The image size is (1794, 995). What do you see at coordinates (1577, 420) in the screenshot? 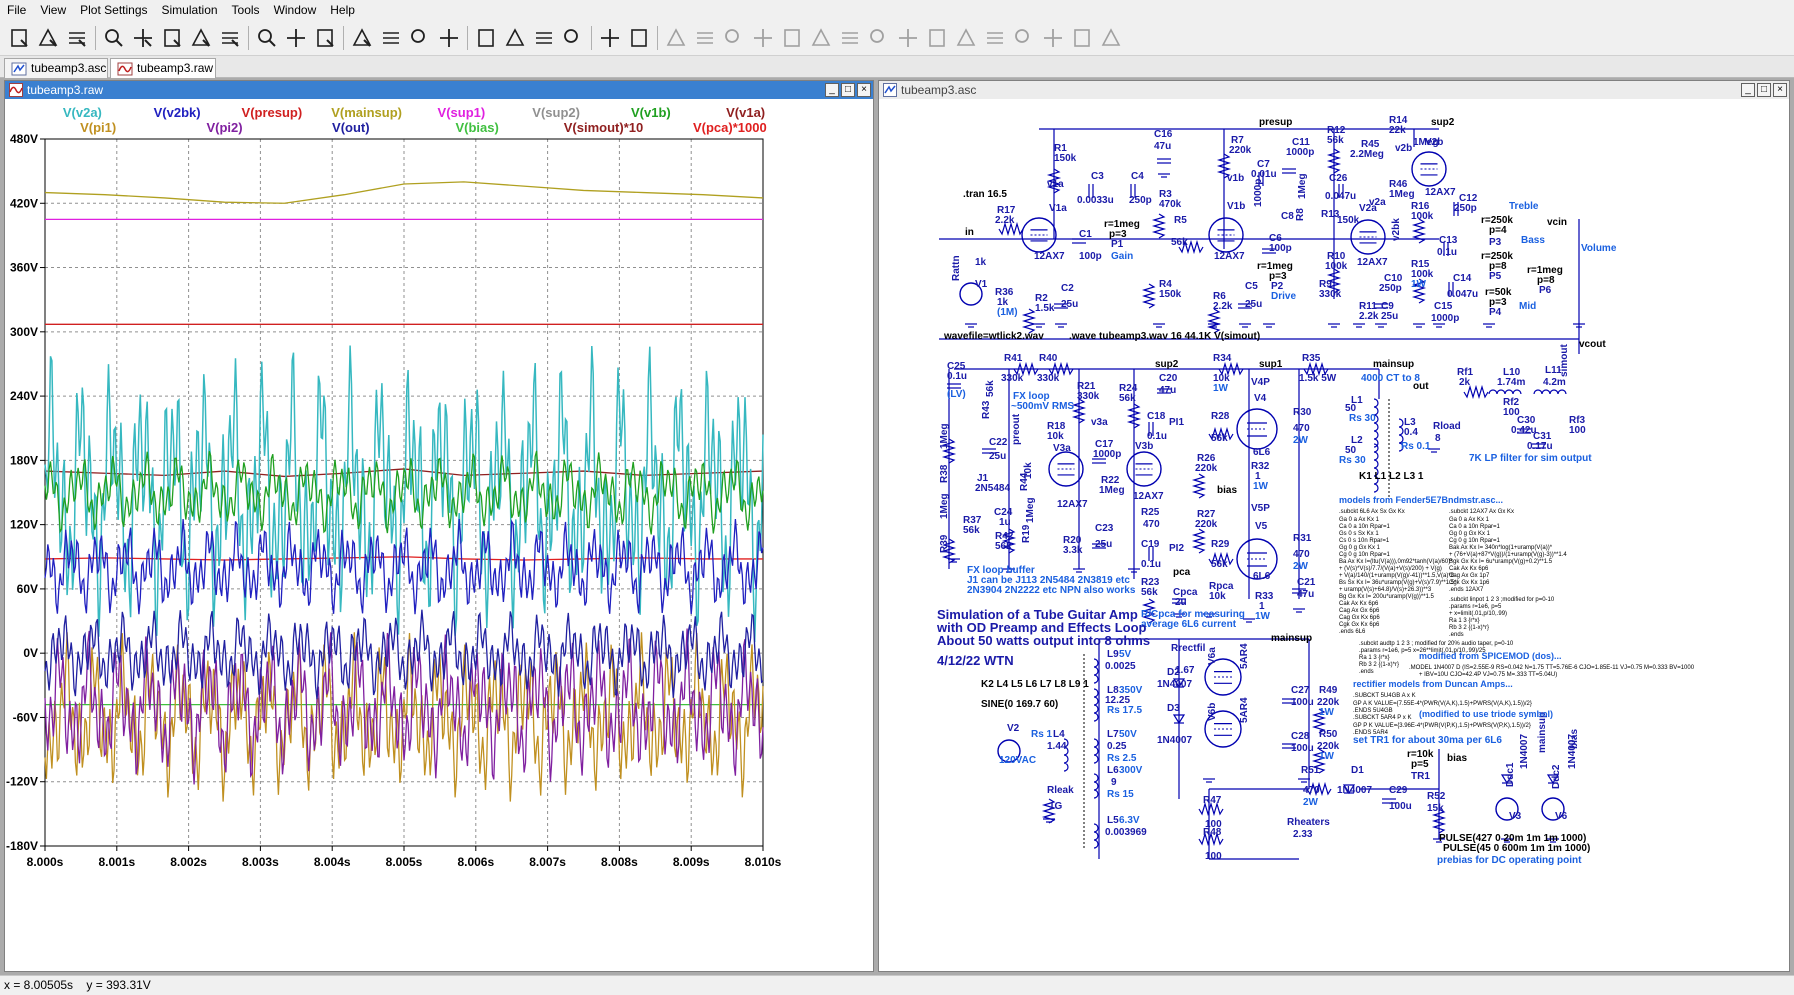
I see `schematic-label: Rf3` at bounding box center [1577, 420].